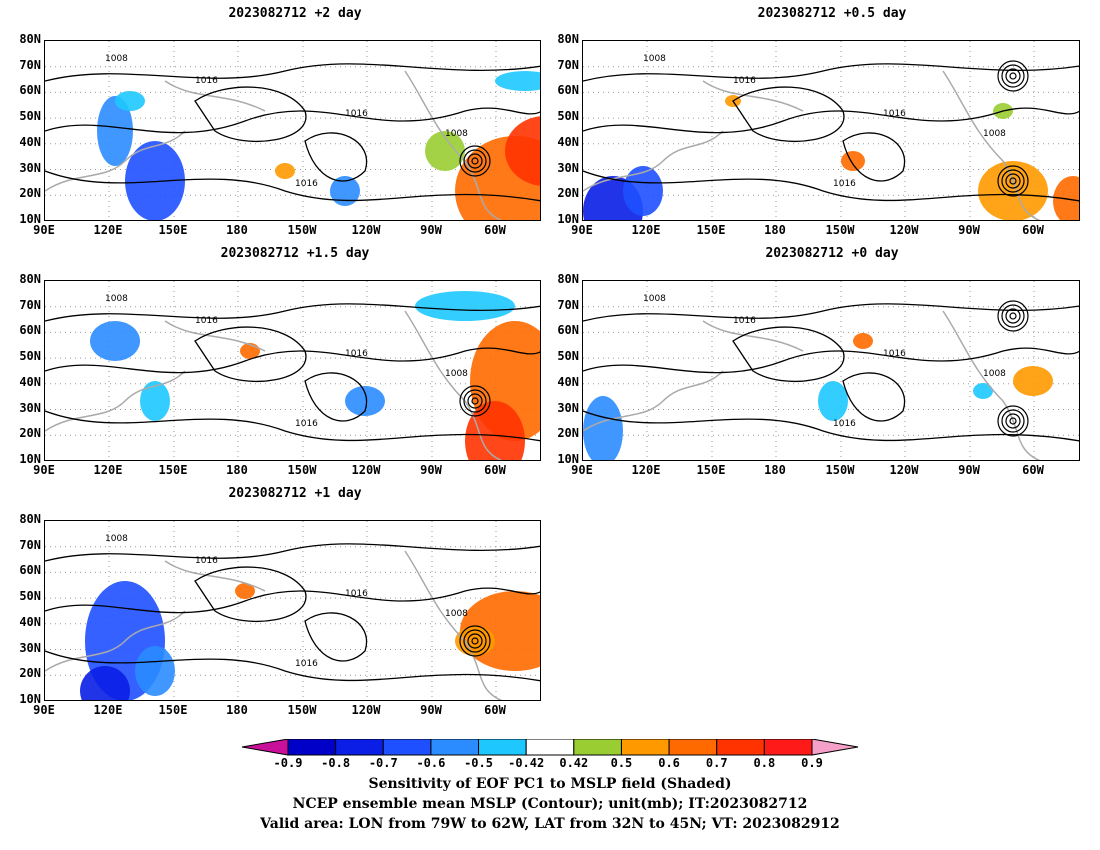 This screenshot has width=1100, height=850. Describe the element at coordinates (292, 610) in the screenshot. I see `map-panel-plus1: 1008 1016 1016 1008 1016` at that location.